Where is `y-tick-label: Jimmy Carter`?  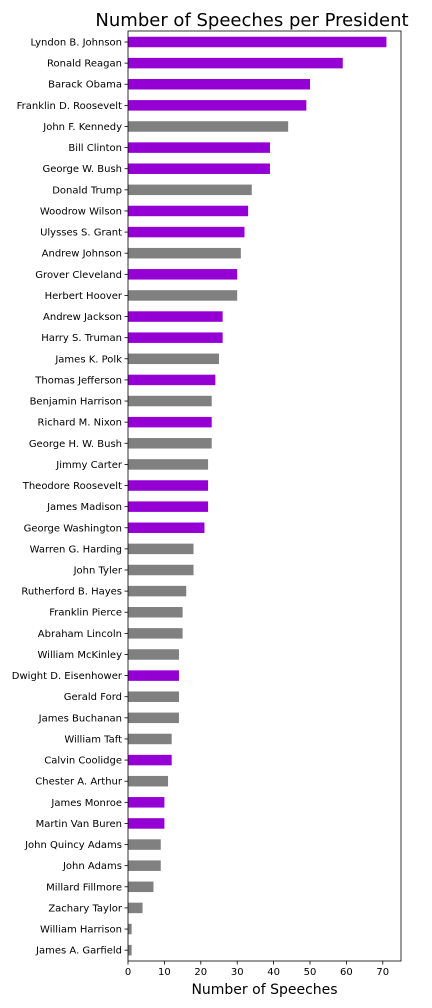
y-tick-label: Jimmy Carter is located at coordinates (89, 465).